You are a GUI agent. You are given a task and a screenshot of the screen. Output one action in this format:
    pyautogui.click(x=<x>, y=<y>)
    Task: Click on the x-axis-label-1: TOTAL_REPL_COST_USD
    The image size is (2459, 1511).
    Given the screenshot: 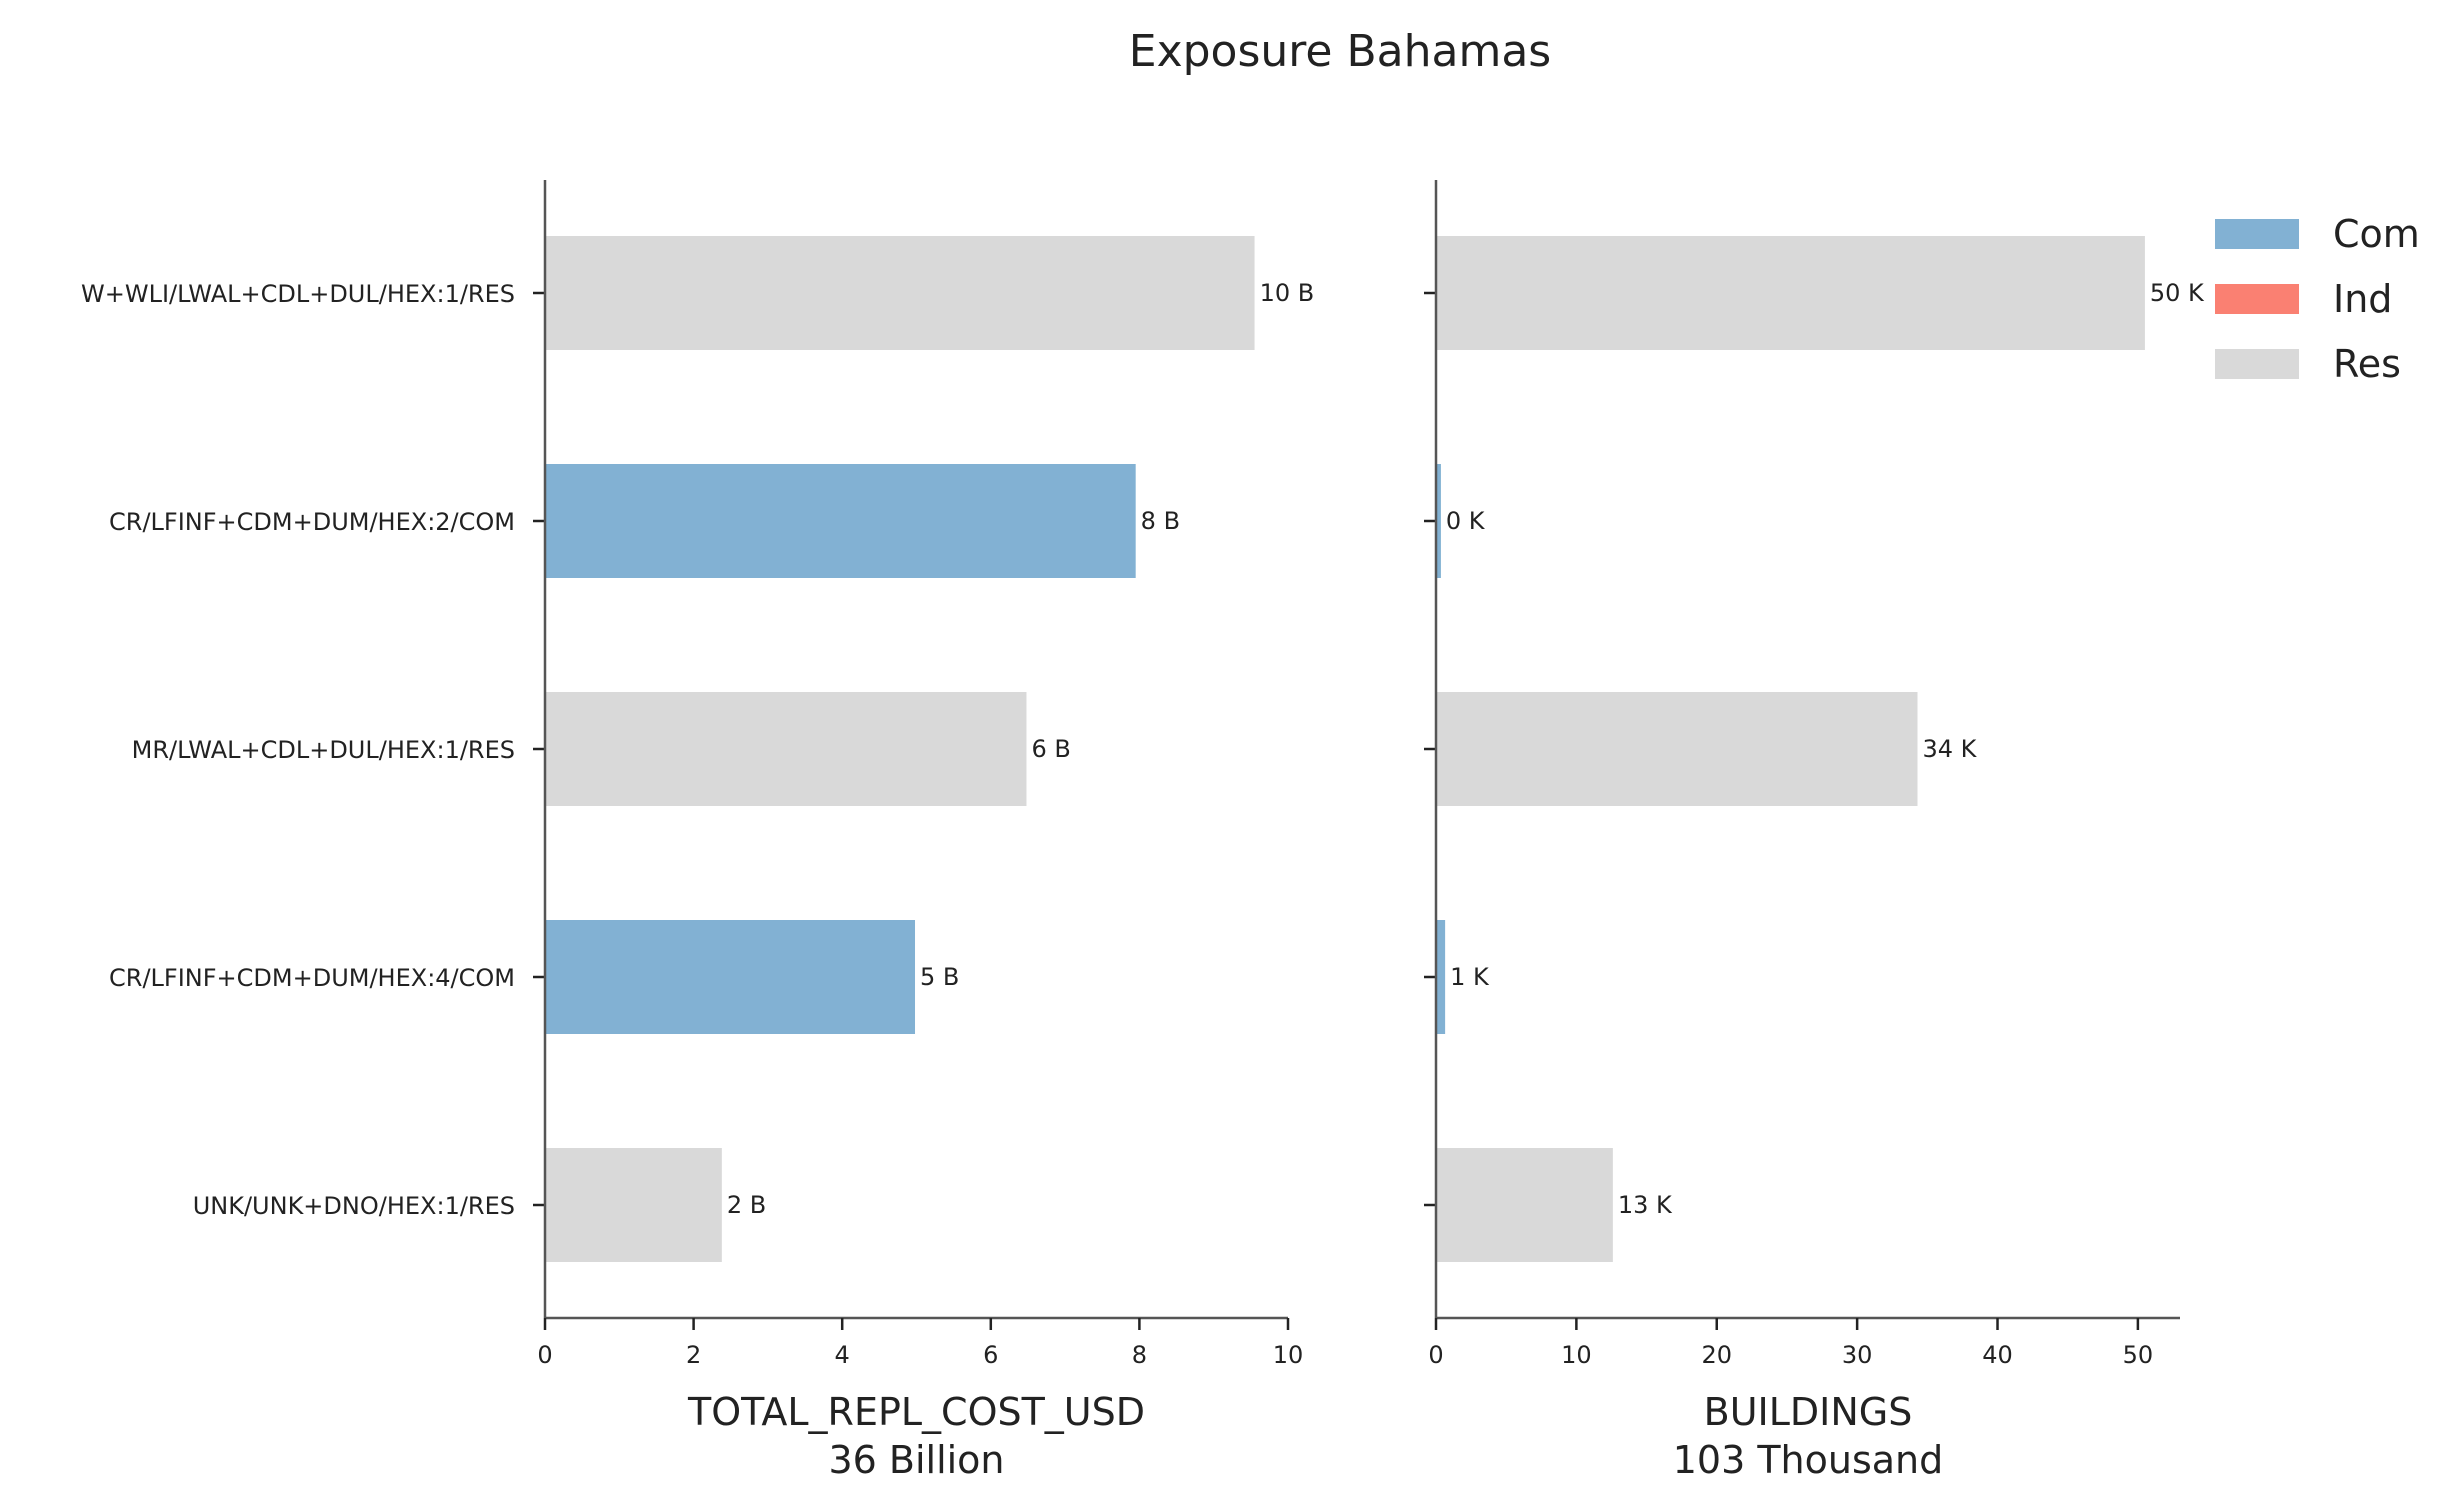 What is the action you would take?
    pyautogui.click(x=916, y=1412)
    